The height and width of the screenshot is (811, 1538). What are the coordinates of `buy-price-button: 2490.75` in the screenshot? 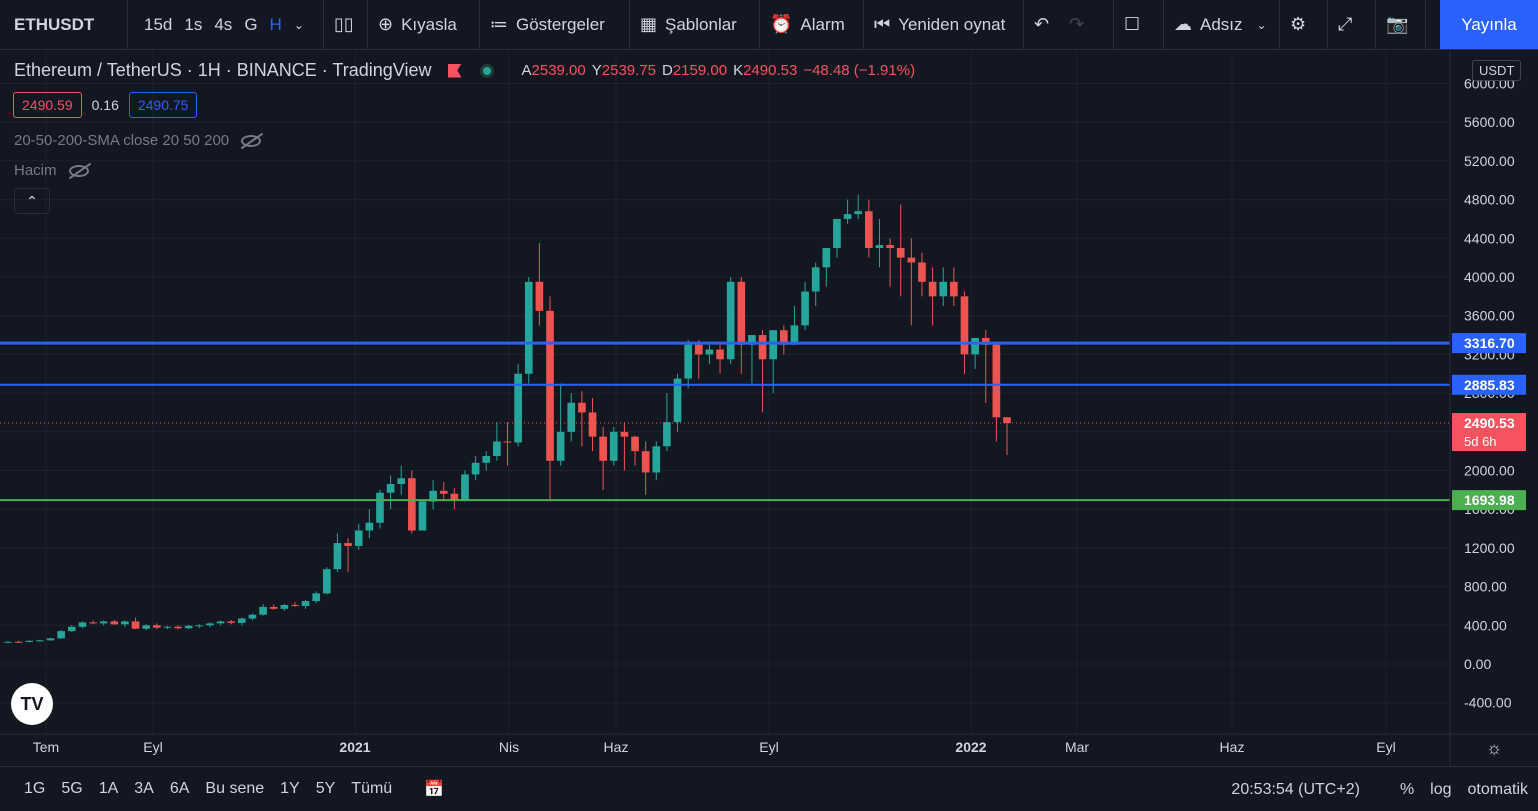 It's located at (163, 105).